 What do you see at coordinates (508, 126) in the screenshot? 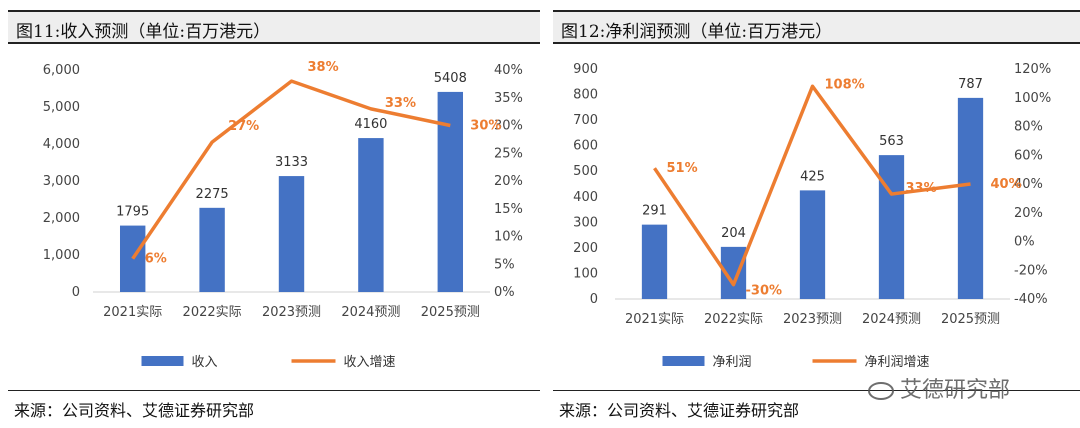
I see `right-axis-tick: 30%` at bounding box center [508, 126].